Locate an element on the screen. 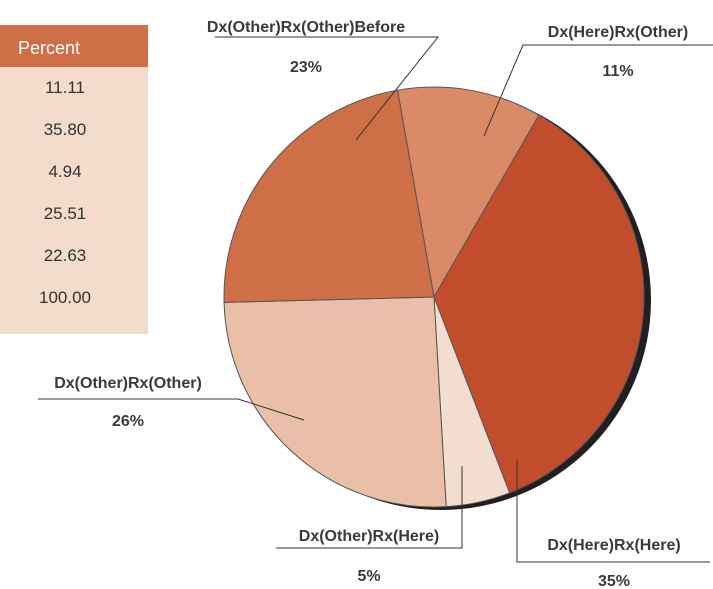  slice-label: Dx(Other)Rx(Other)Before is located at coordinates (306, 27).